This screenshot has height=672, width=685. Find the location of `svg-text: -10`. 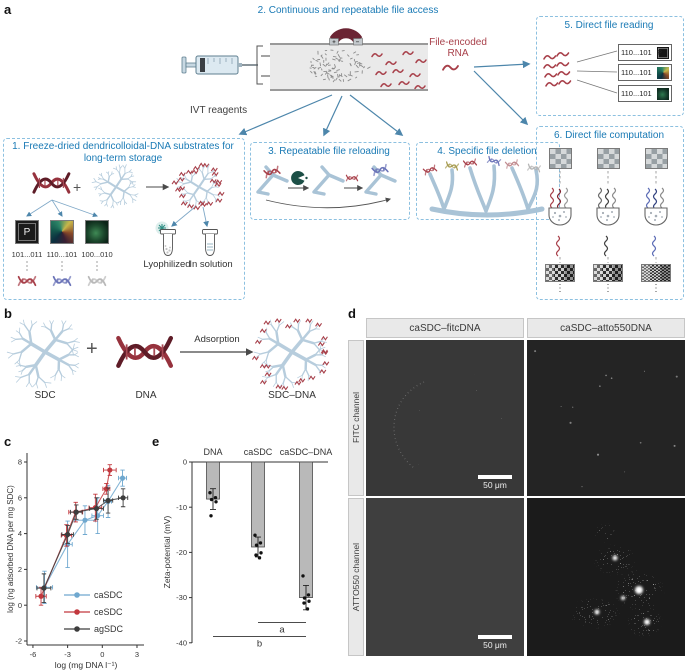

svg-text: -10 is located at coordinates (181, 507).